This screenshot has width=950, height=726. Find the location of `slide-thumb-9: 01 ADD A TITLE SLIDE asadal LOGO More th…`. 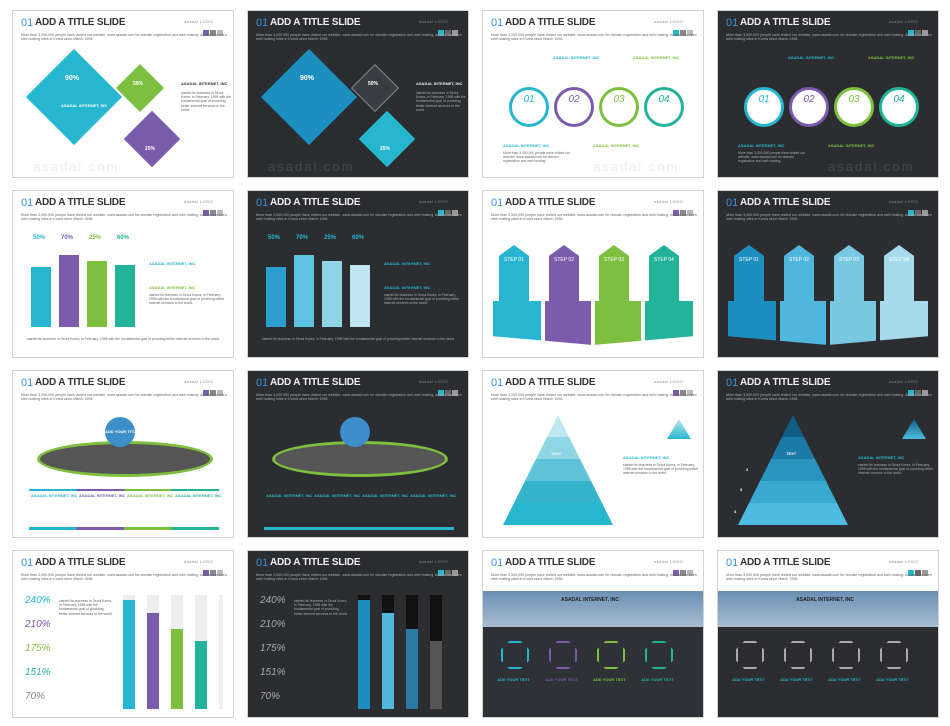

slide-thumb-9: 01 ADD A TITLE SLIDE asadal LOGO More th… is located at coordinates (123, 454).